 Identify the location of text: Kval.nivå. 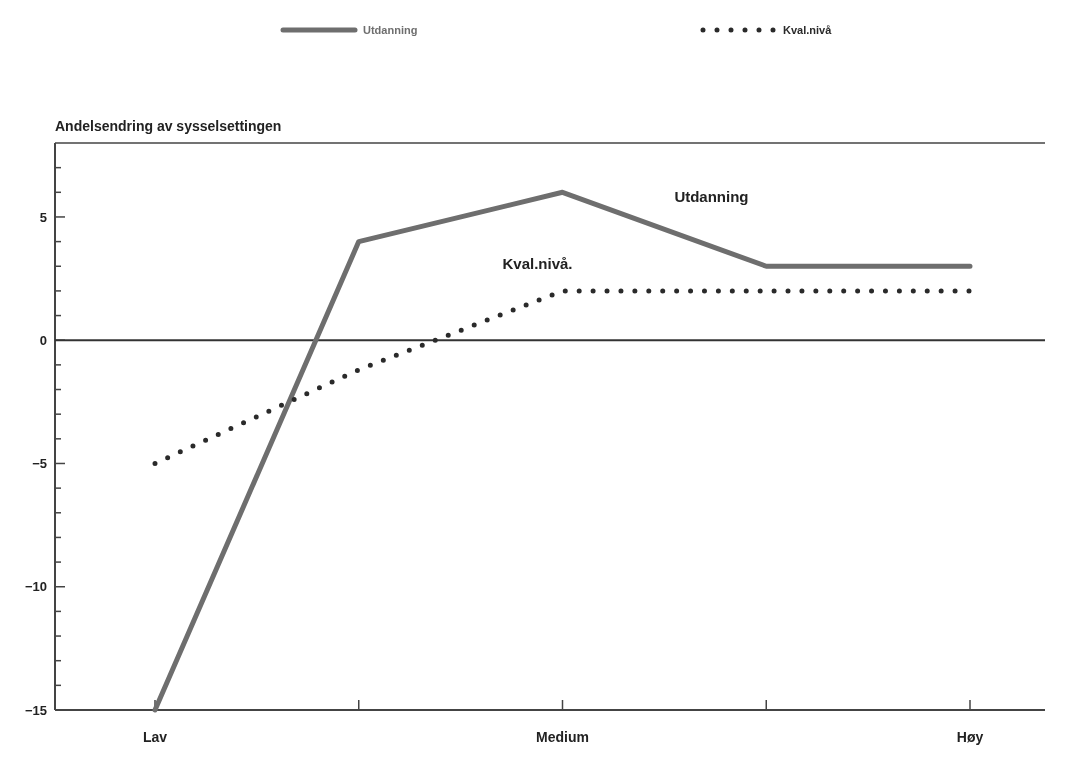
(808, 30).